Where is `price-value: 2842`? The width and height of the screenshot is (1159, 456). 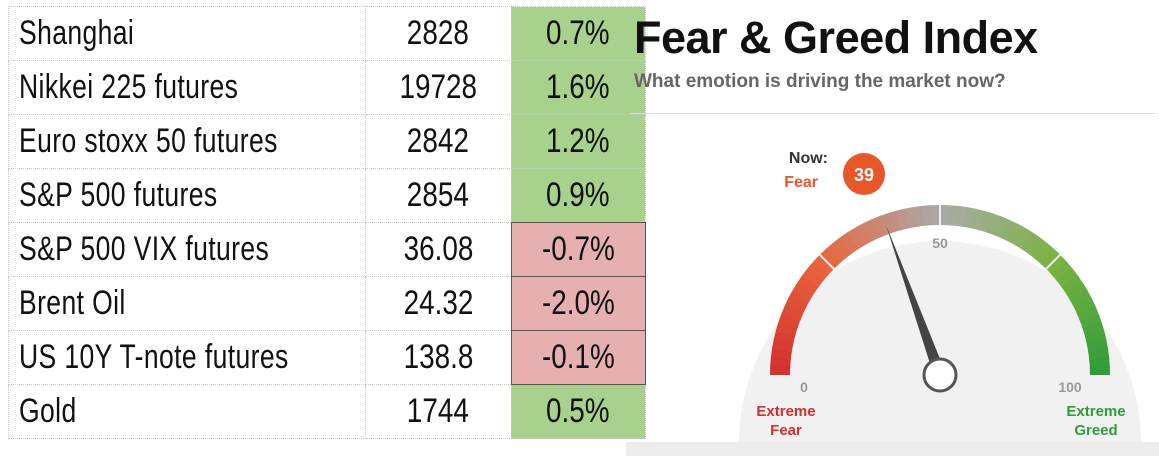
price-value: 2842 is located at coordinates (438, 141).